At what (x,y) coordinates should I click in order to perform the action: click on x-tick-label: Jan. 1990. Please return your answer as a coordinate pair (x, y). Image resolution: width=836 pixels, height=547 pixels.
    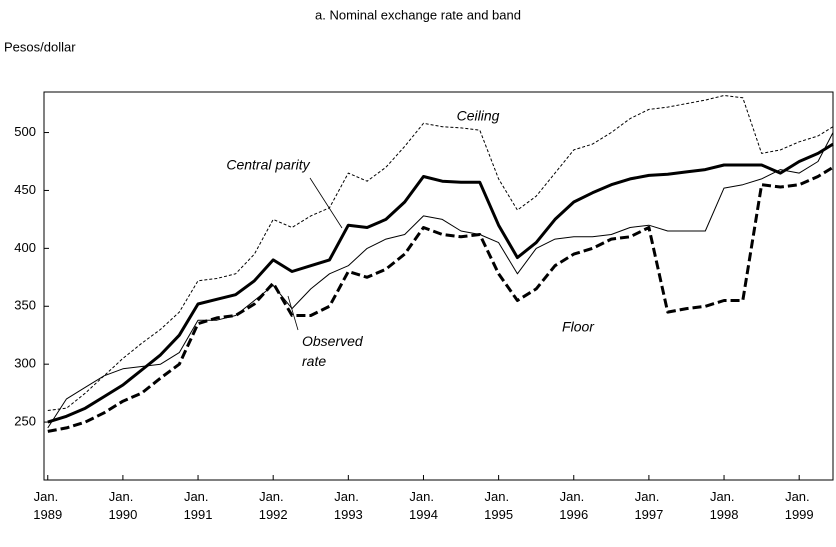
    Looking at the image, I should click on (122, 505).